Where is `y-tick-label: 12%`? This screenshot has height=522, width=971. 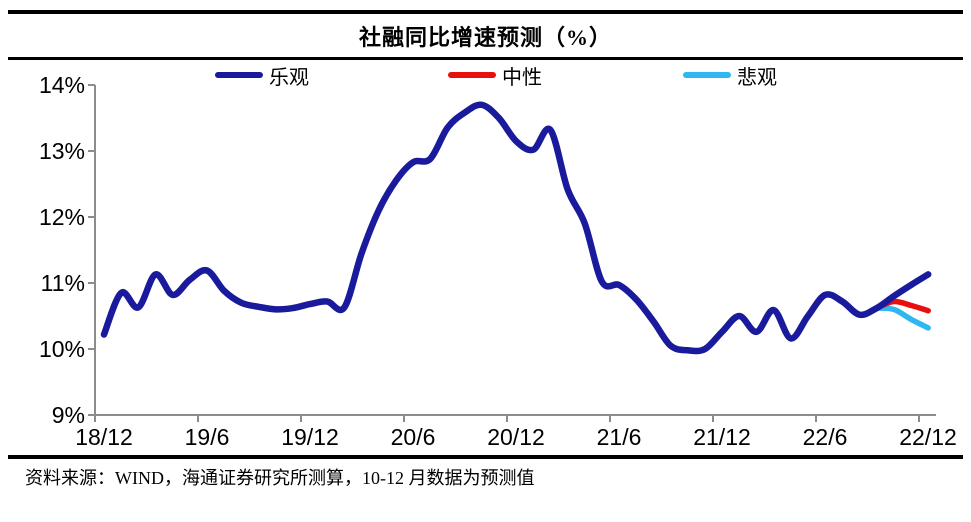 y-tick-label: 12% is located at coordinates (62, 217).